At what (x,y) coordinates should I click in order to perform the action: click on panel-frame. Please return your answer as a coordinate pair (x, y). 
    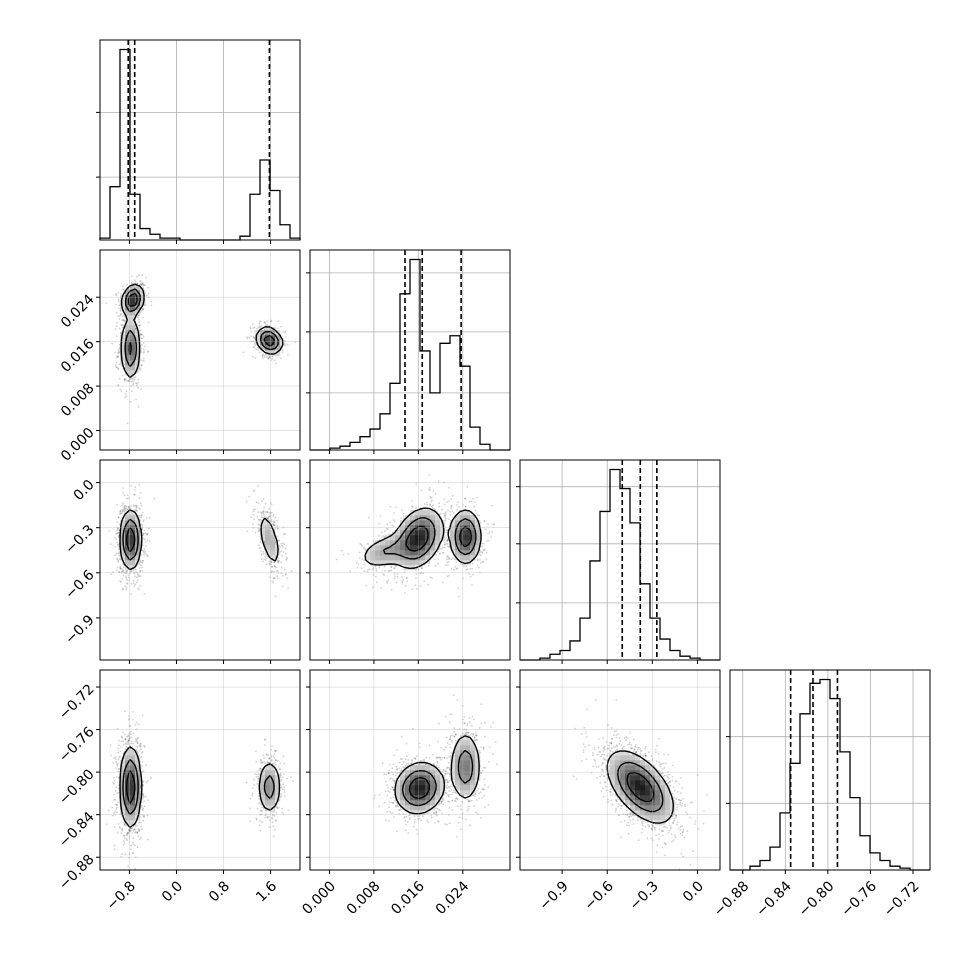
    Looking at the image, I should click on (410, 350).